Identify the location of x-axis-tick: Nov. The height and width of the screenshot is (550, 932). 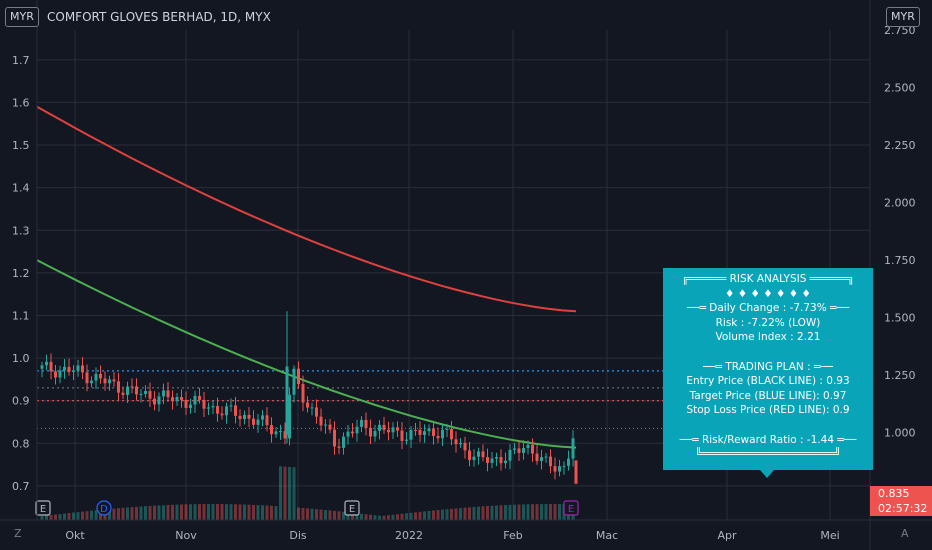
(186, 535).